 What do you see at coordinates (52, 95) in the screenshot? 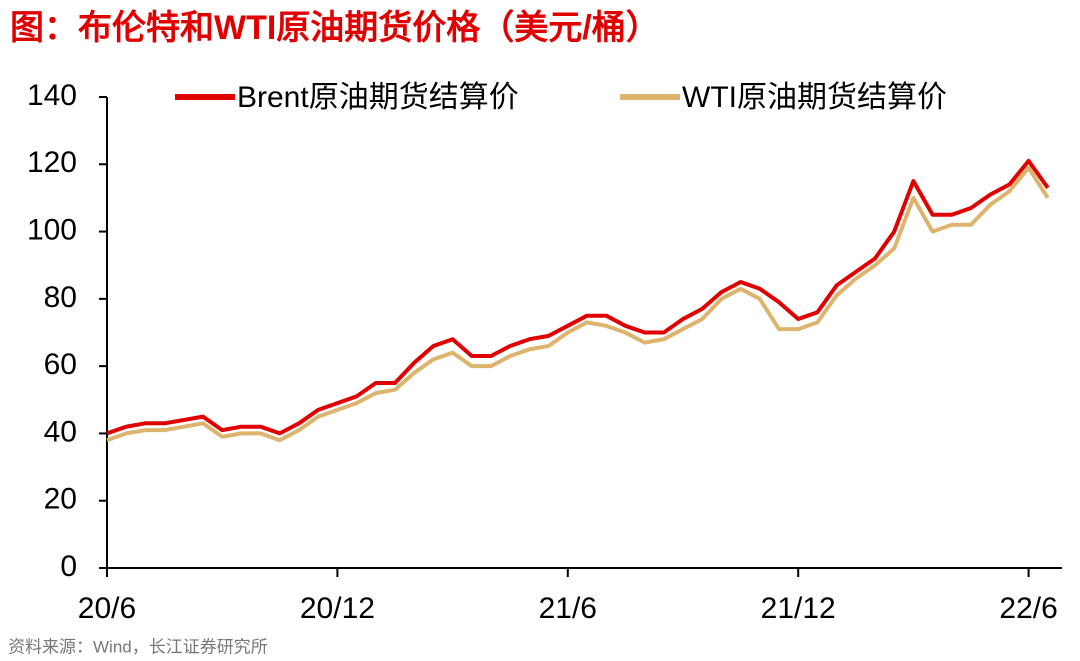
I see `y-tick-label: 140` at bounding box center [52, 95].